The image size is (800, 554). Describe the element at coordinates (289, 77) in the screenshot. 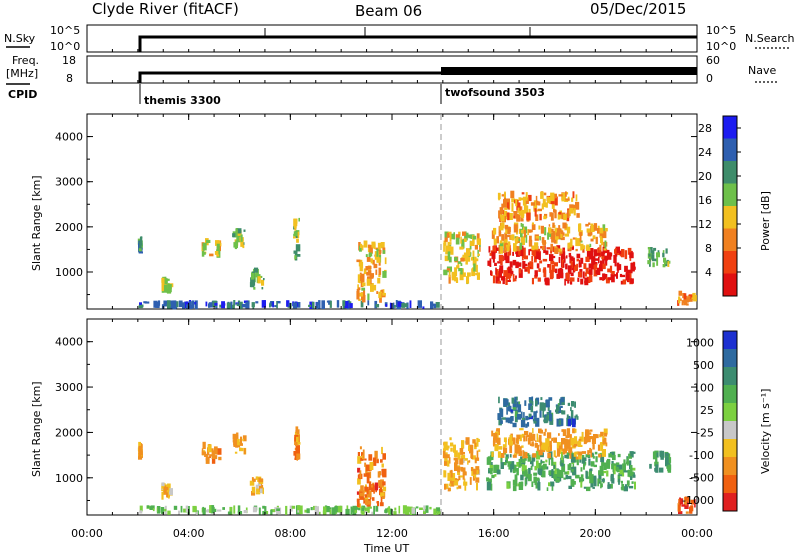

I see `freq-trace-themis` at that location.